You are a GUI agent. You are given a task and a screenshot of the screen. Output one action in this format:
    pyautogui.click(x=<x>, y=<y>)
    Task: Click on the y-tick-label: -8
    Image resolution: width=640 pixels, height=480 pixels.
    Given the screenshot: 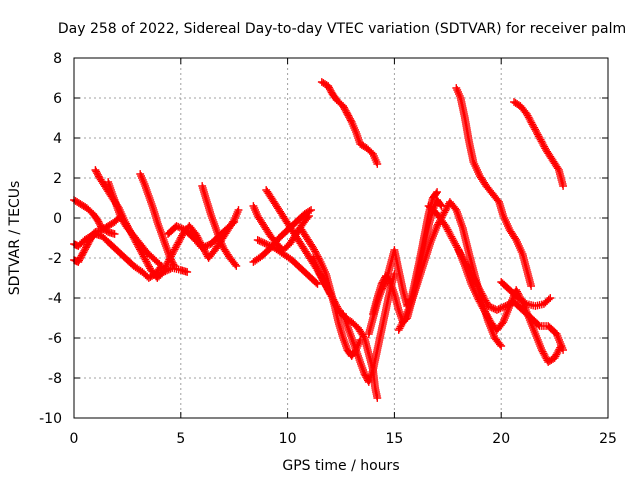 What is the action you would take?
    pyautogui.click(x=55, y=379)
    